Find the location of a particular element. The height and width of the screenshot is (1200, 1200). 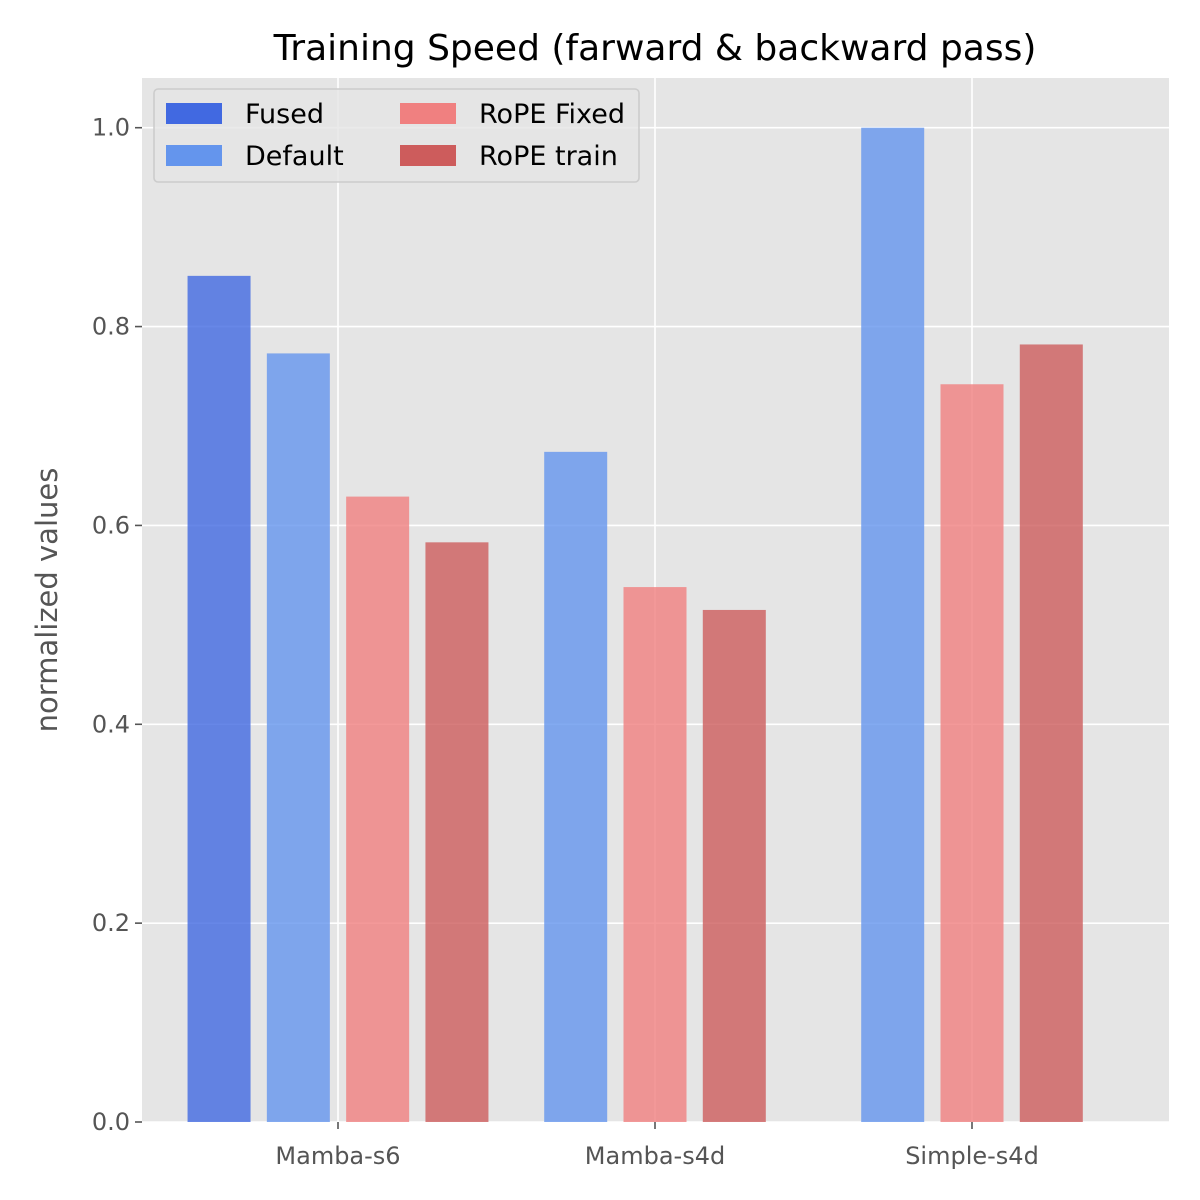

legend-frame is located at coordinates (396, 135).